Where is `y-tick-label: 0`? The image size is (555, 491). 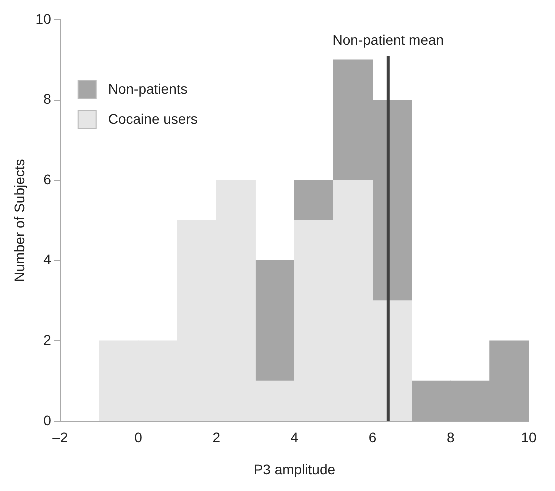 y-tick-label: 0 is located at coordinates (48, 420).